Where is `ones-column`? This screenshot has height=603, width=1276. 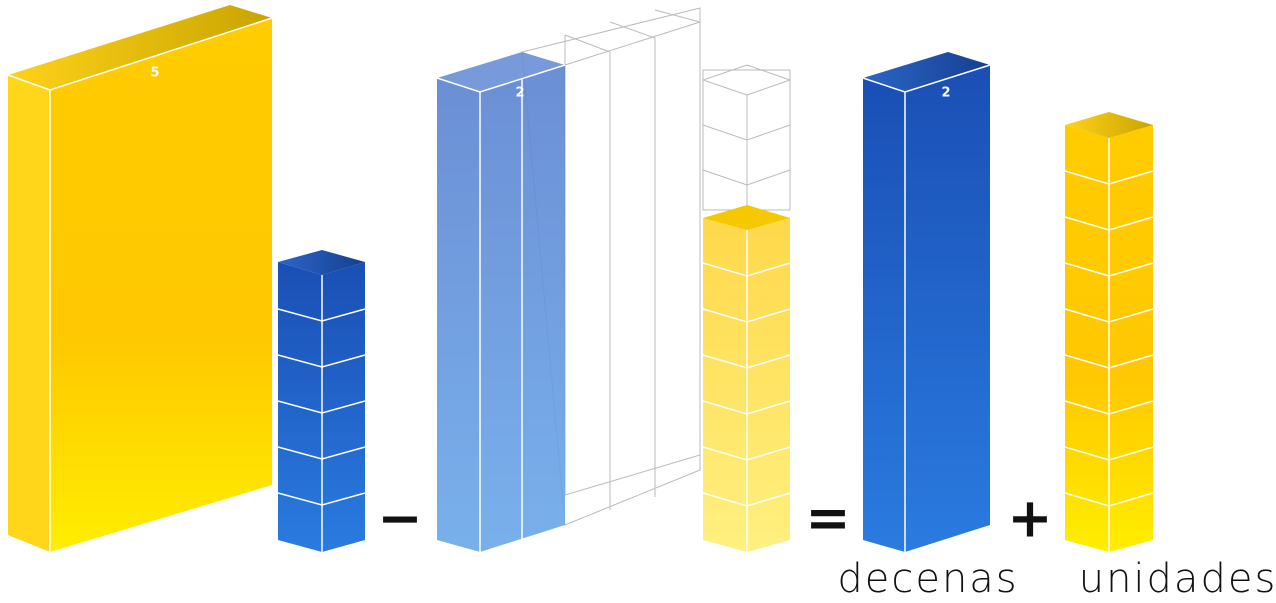
ones-column is located at coordinates (1109, 332).